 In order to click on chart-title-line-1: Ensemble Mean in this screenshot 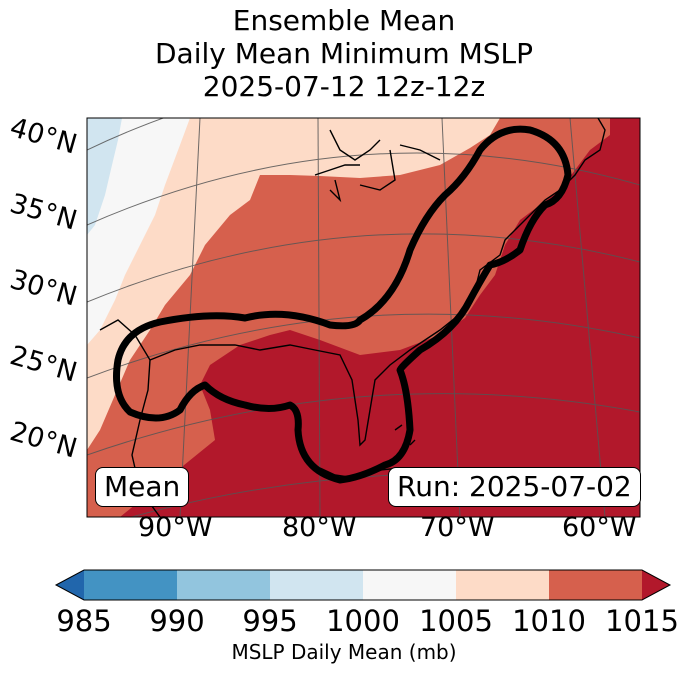, I will do `click(344, 20)`.